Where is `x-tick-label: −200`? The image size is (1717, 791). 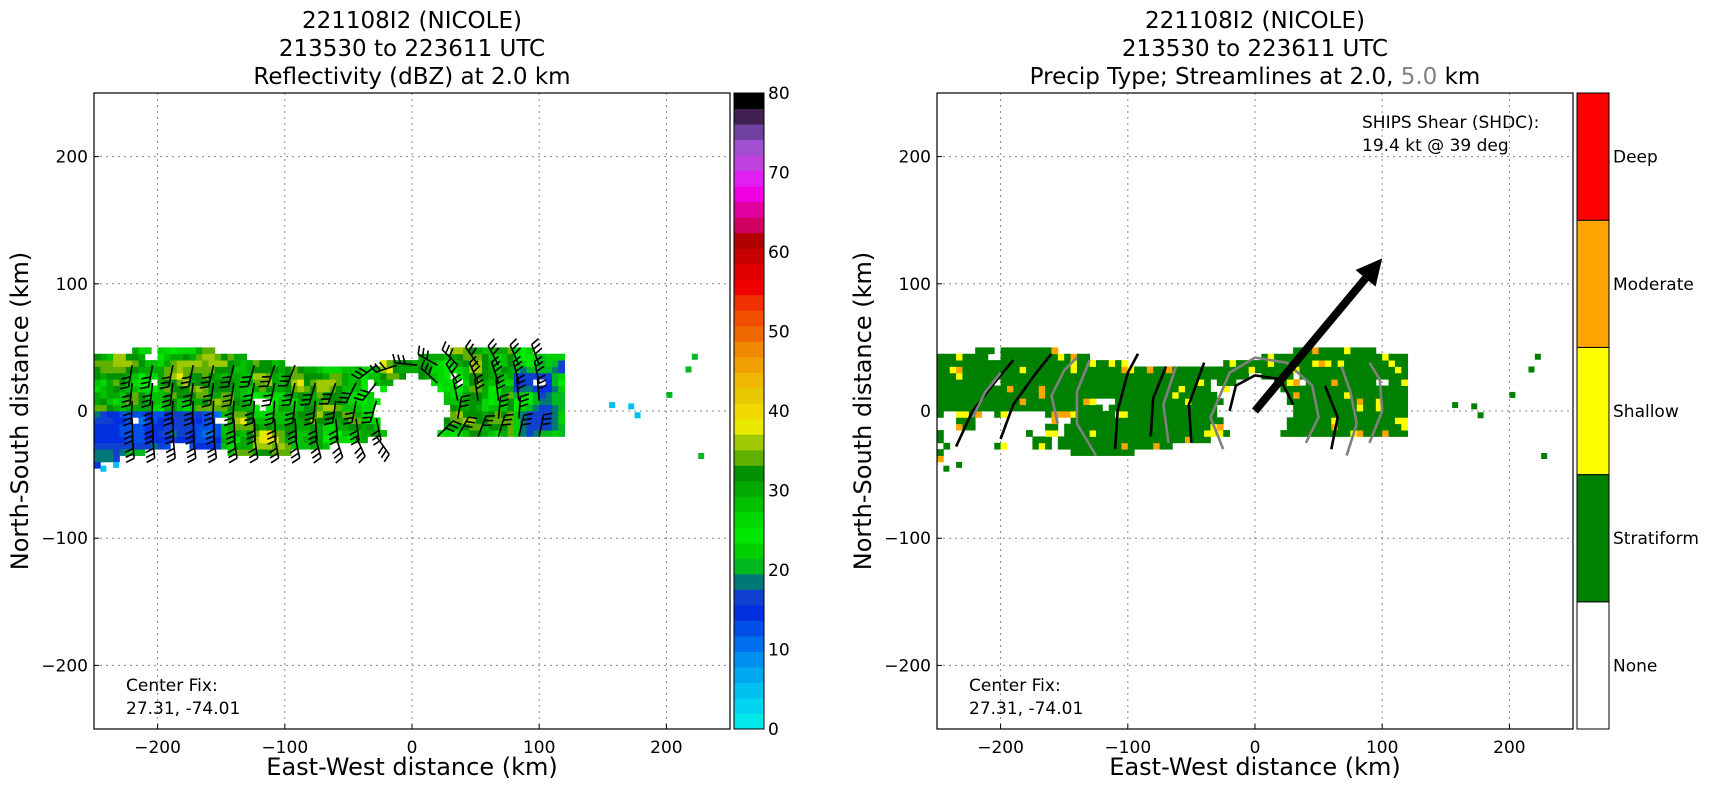 x-tick-label: −200 is located at coordinates (1000, 748).